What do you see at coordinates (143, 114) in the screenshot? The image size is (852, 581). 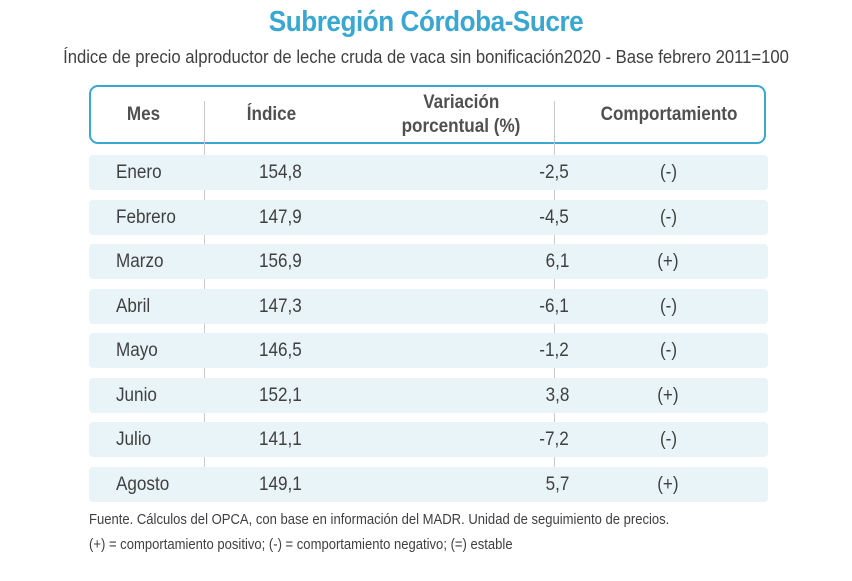 I see `header-mes: Mes` at bounding box center [143, 114].